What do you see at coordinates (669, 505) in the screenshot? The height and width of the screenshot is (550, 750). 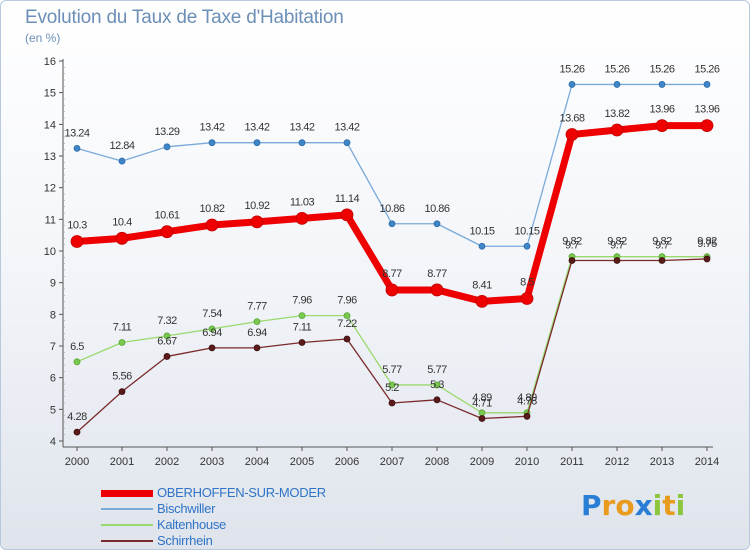 I see `logo-letter: t` at bounding box center [669, 505].